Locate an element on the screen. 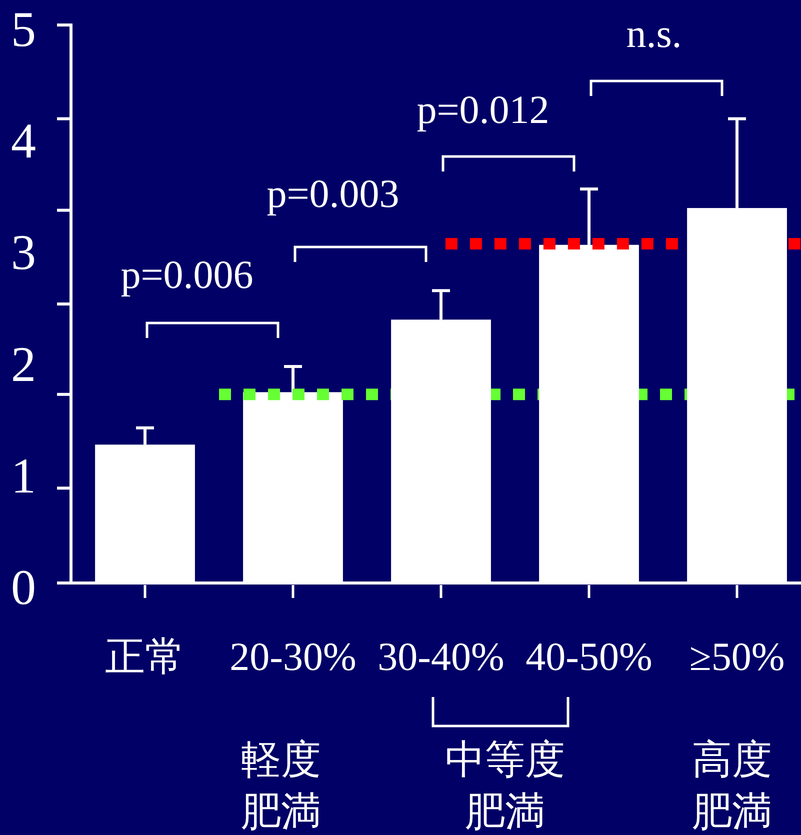 The width and height of the screenshot is (801, 835). text: 軽度肥満 is located at coordinates (281, 785).